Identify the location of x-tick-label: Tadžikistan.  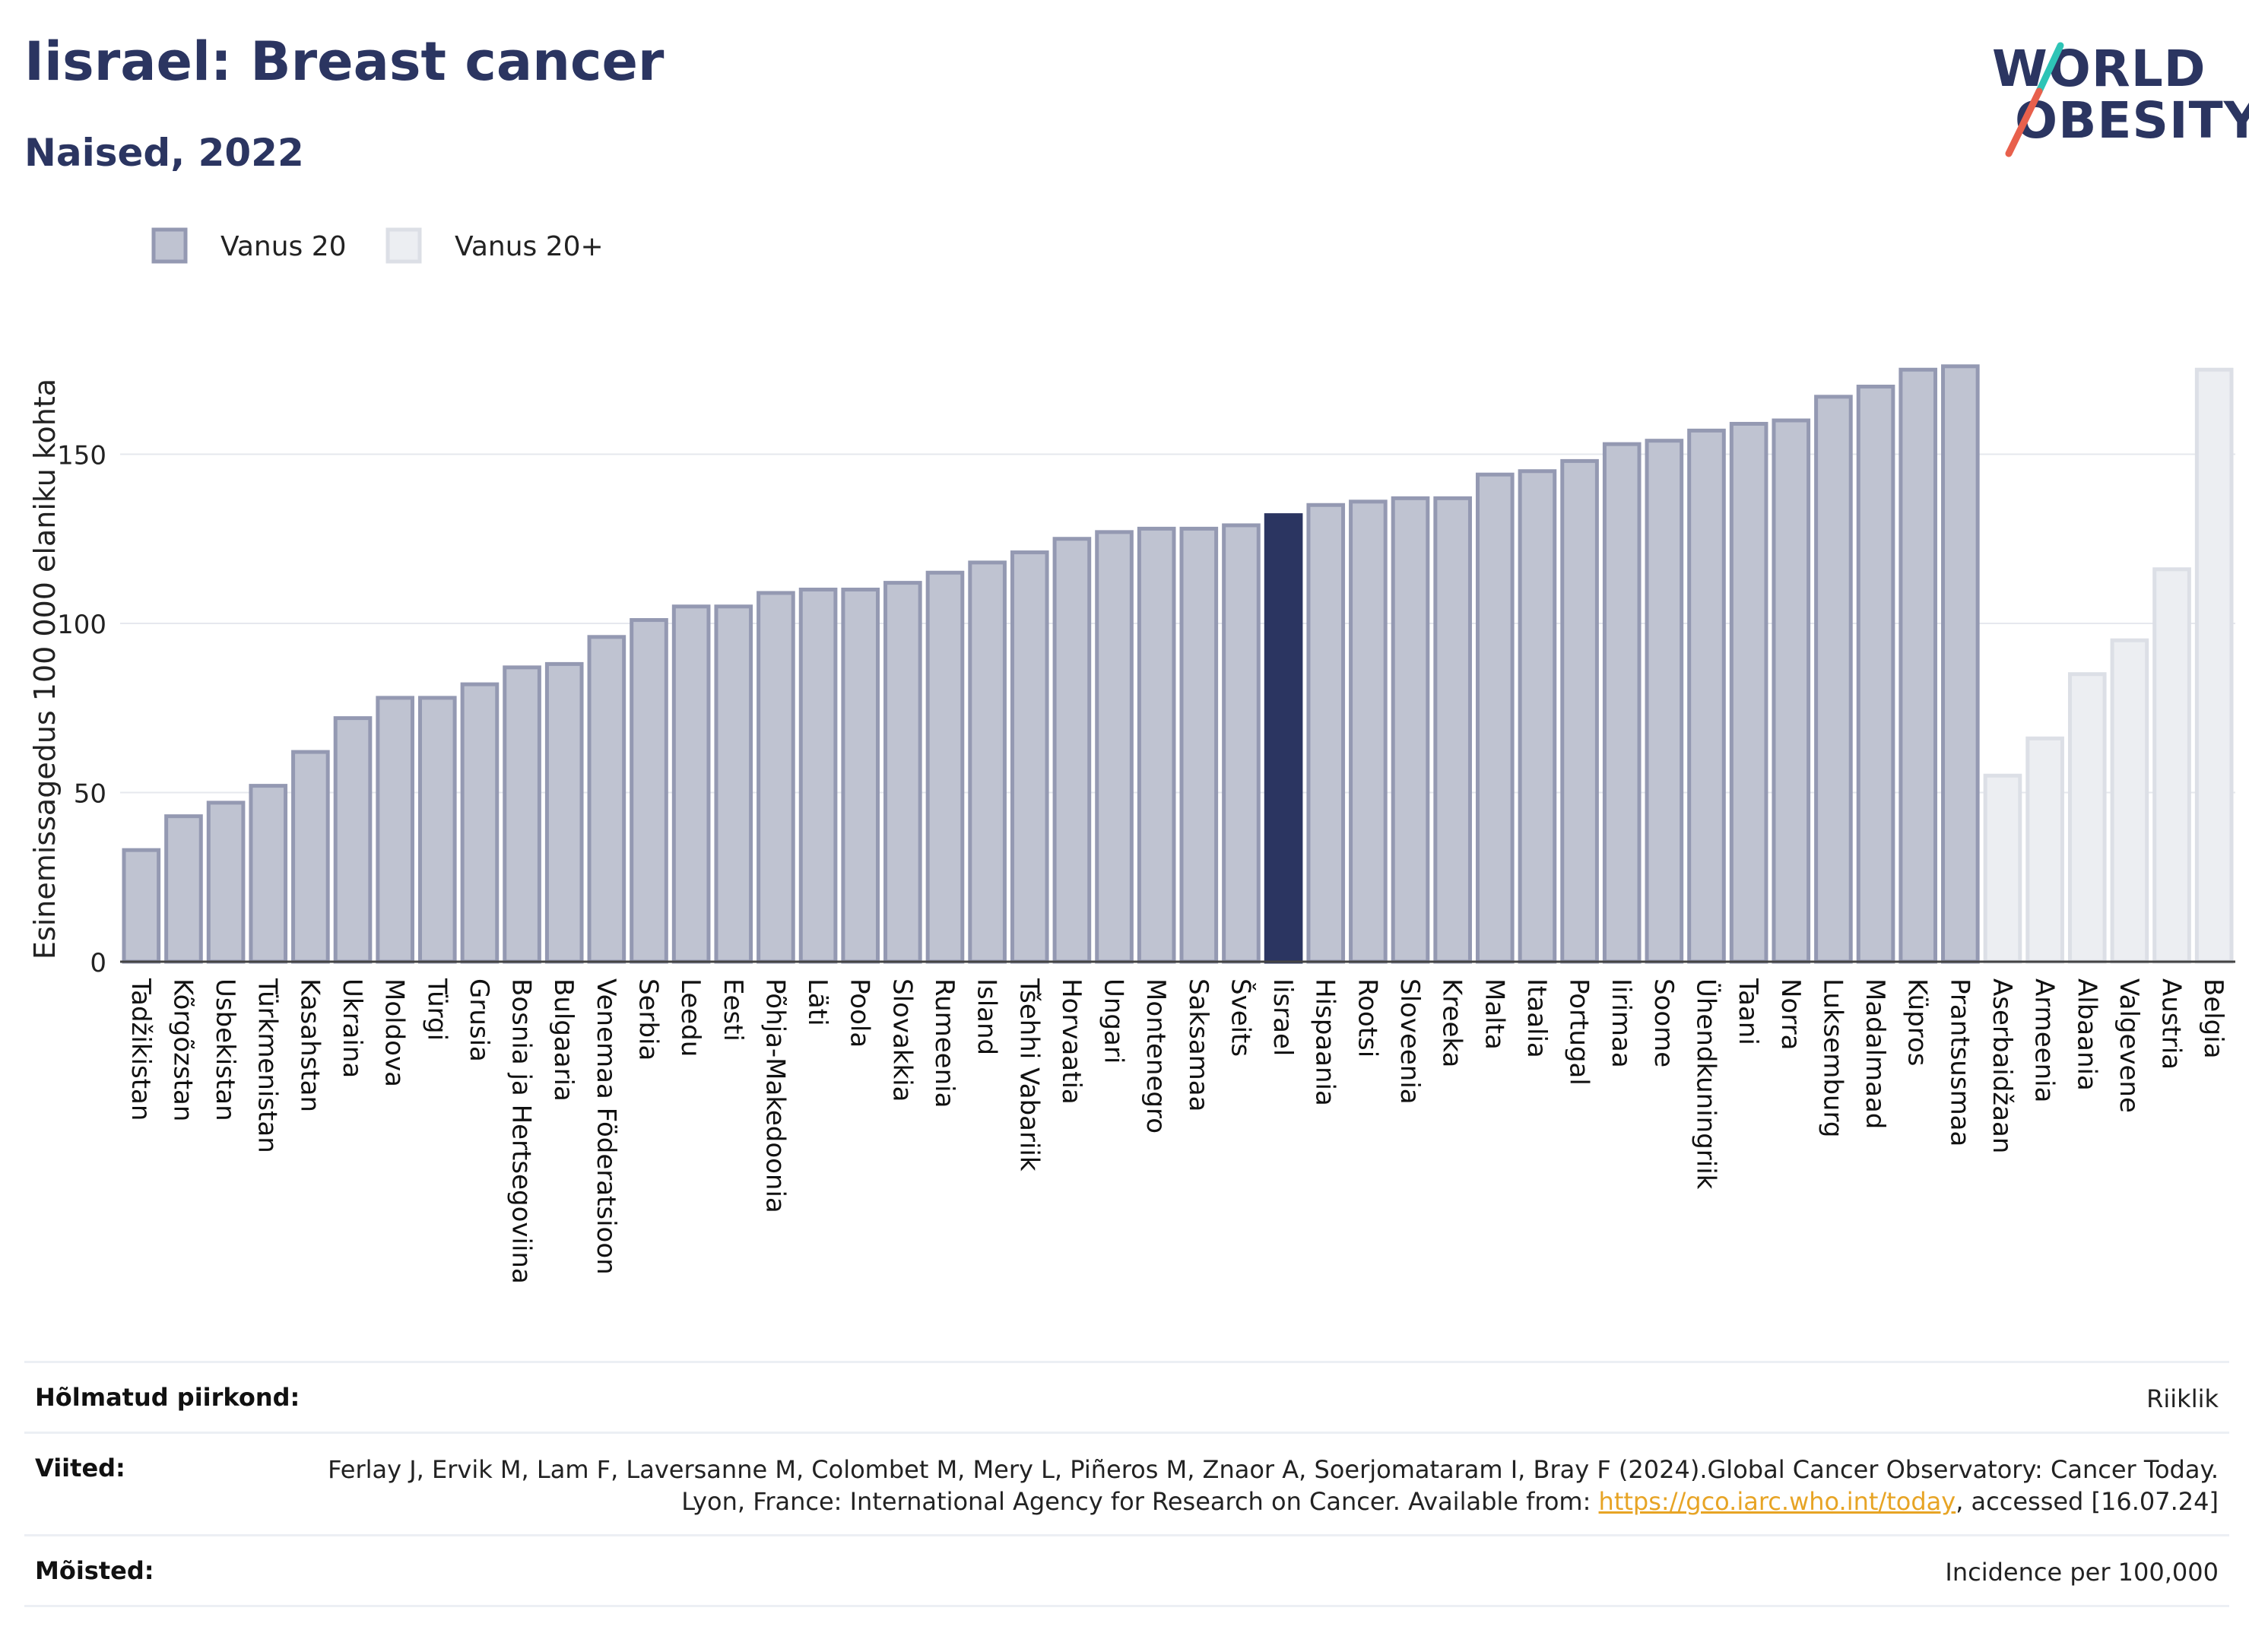
(140, 1049).